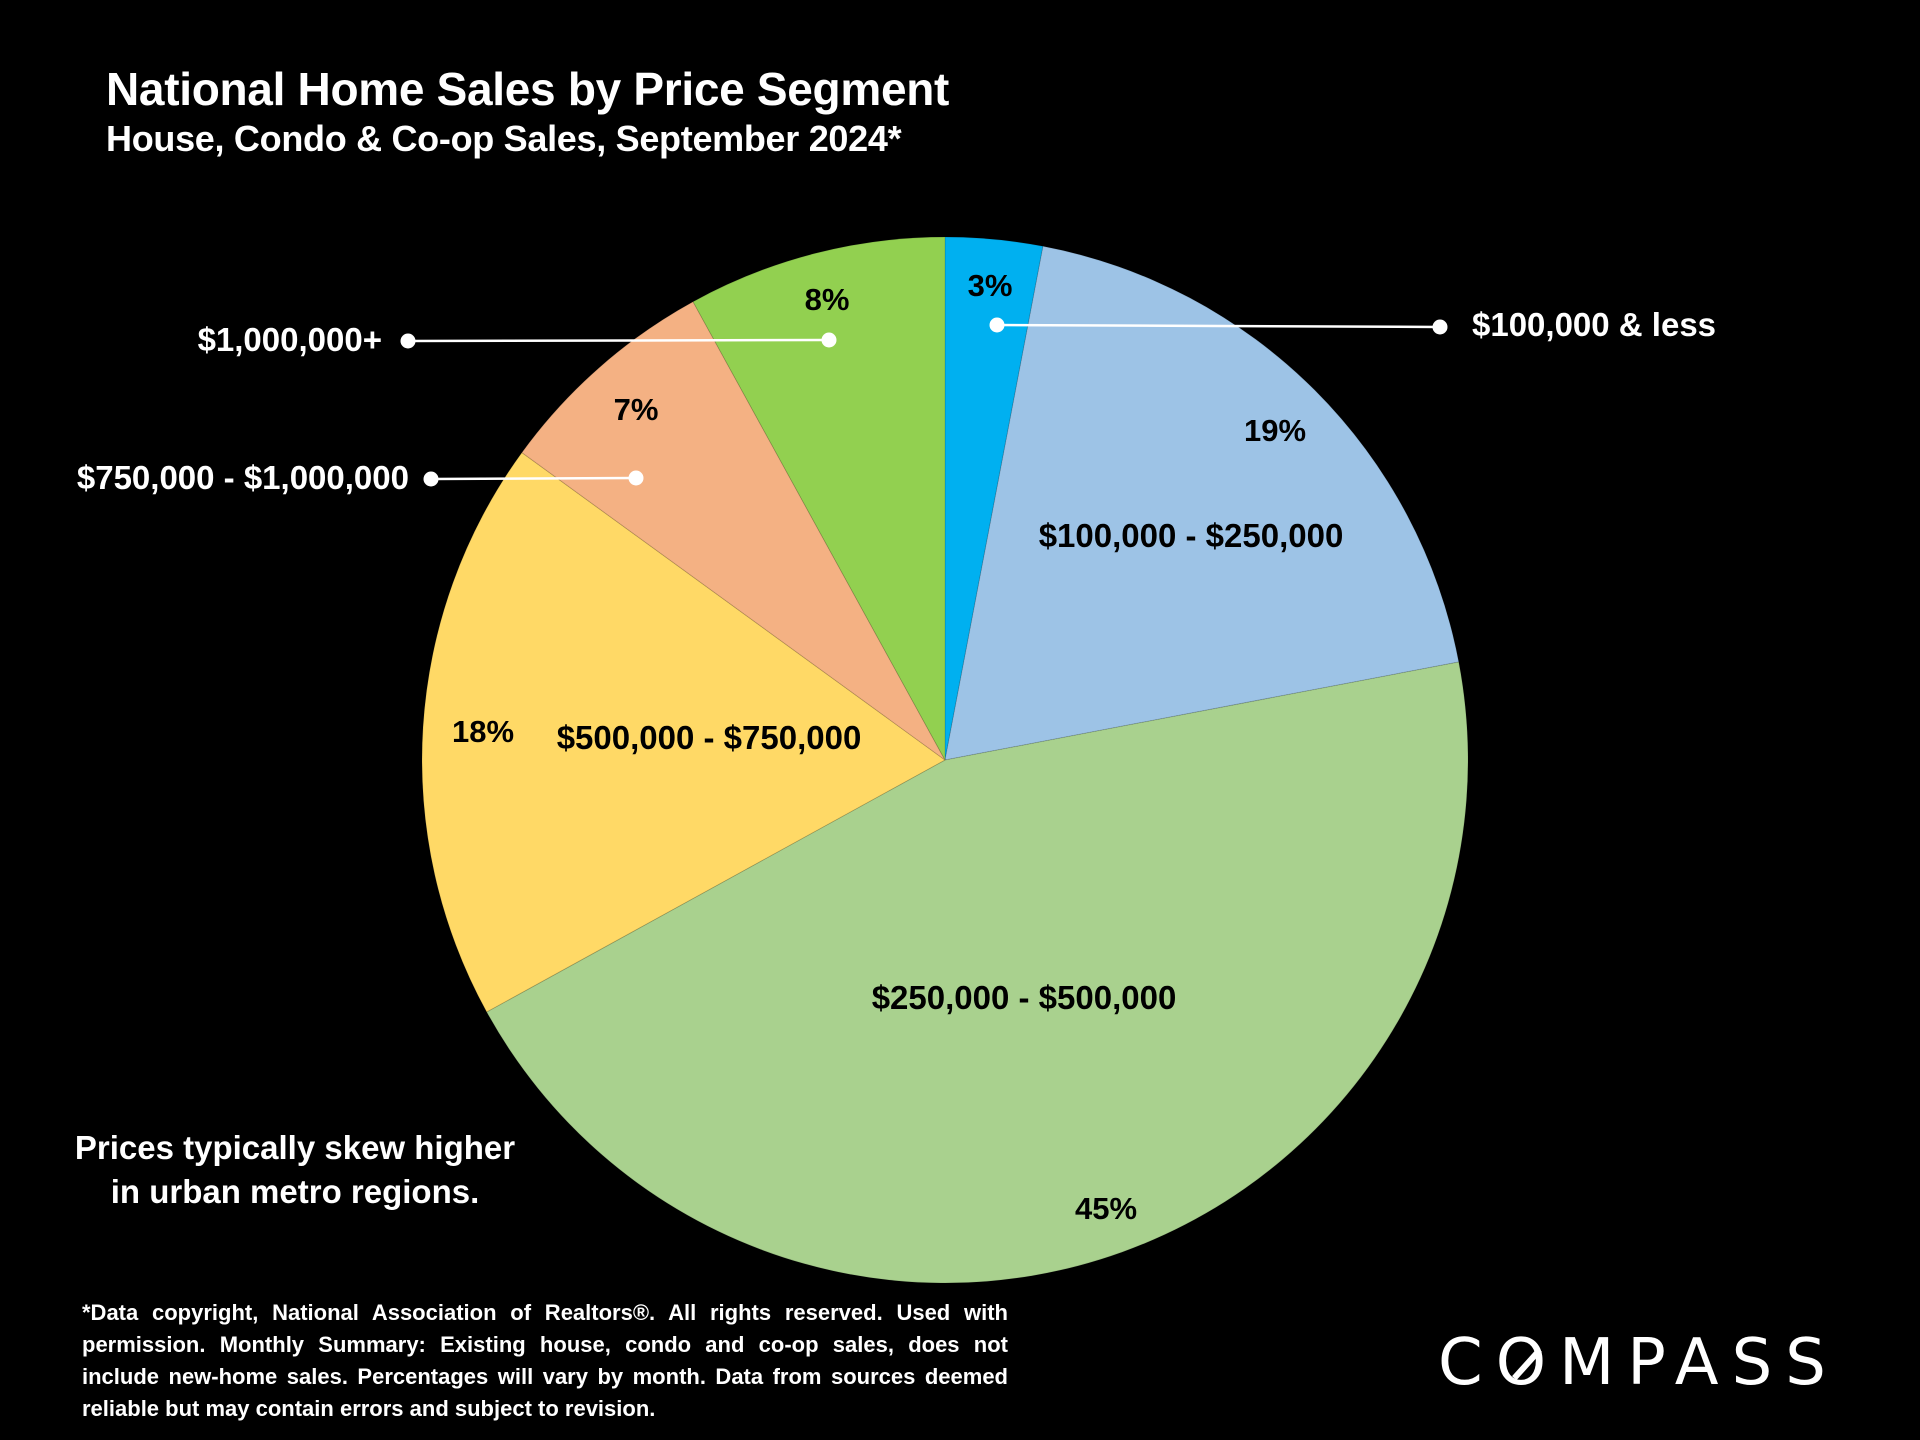 This screenshot has height=1440, width=1920. I want to click on callout-dot-100k-less-inner, so click(997, 325).